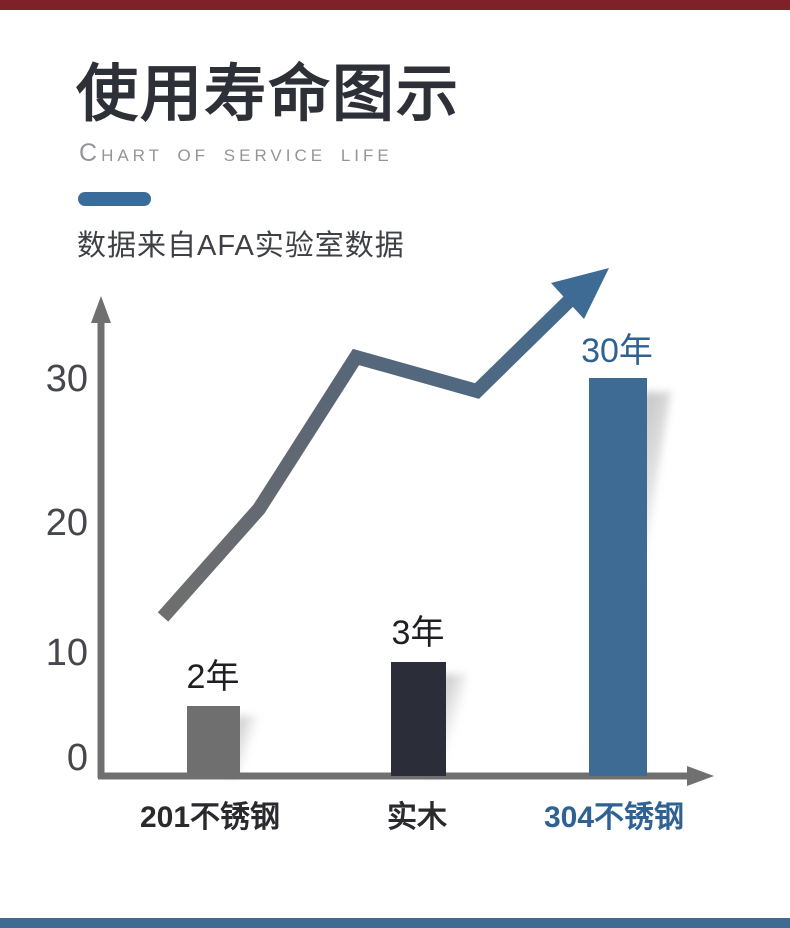  Describe the element at coordinates (66, 523) in the screenshot. I see `y-tick-20: 20` at that location.